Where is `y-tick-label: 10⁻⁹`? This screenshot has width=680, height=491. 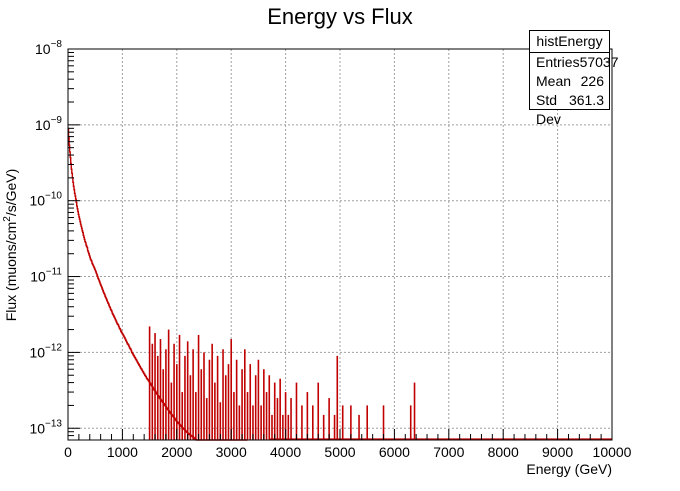 y-tick-label: 10⁻⁹ is located at coordinates (48, 124).